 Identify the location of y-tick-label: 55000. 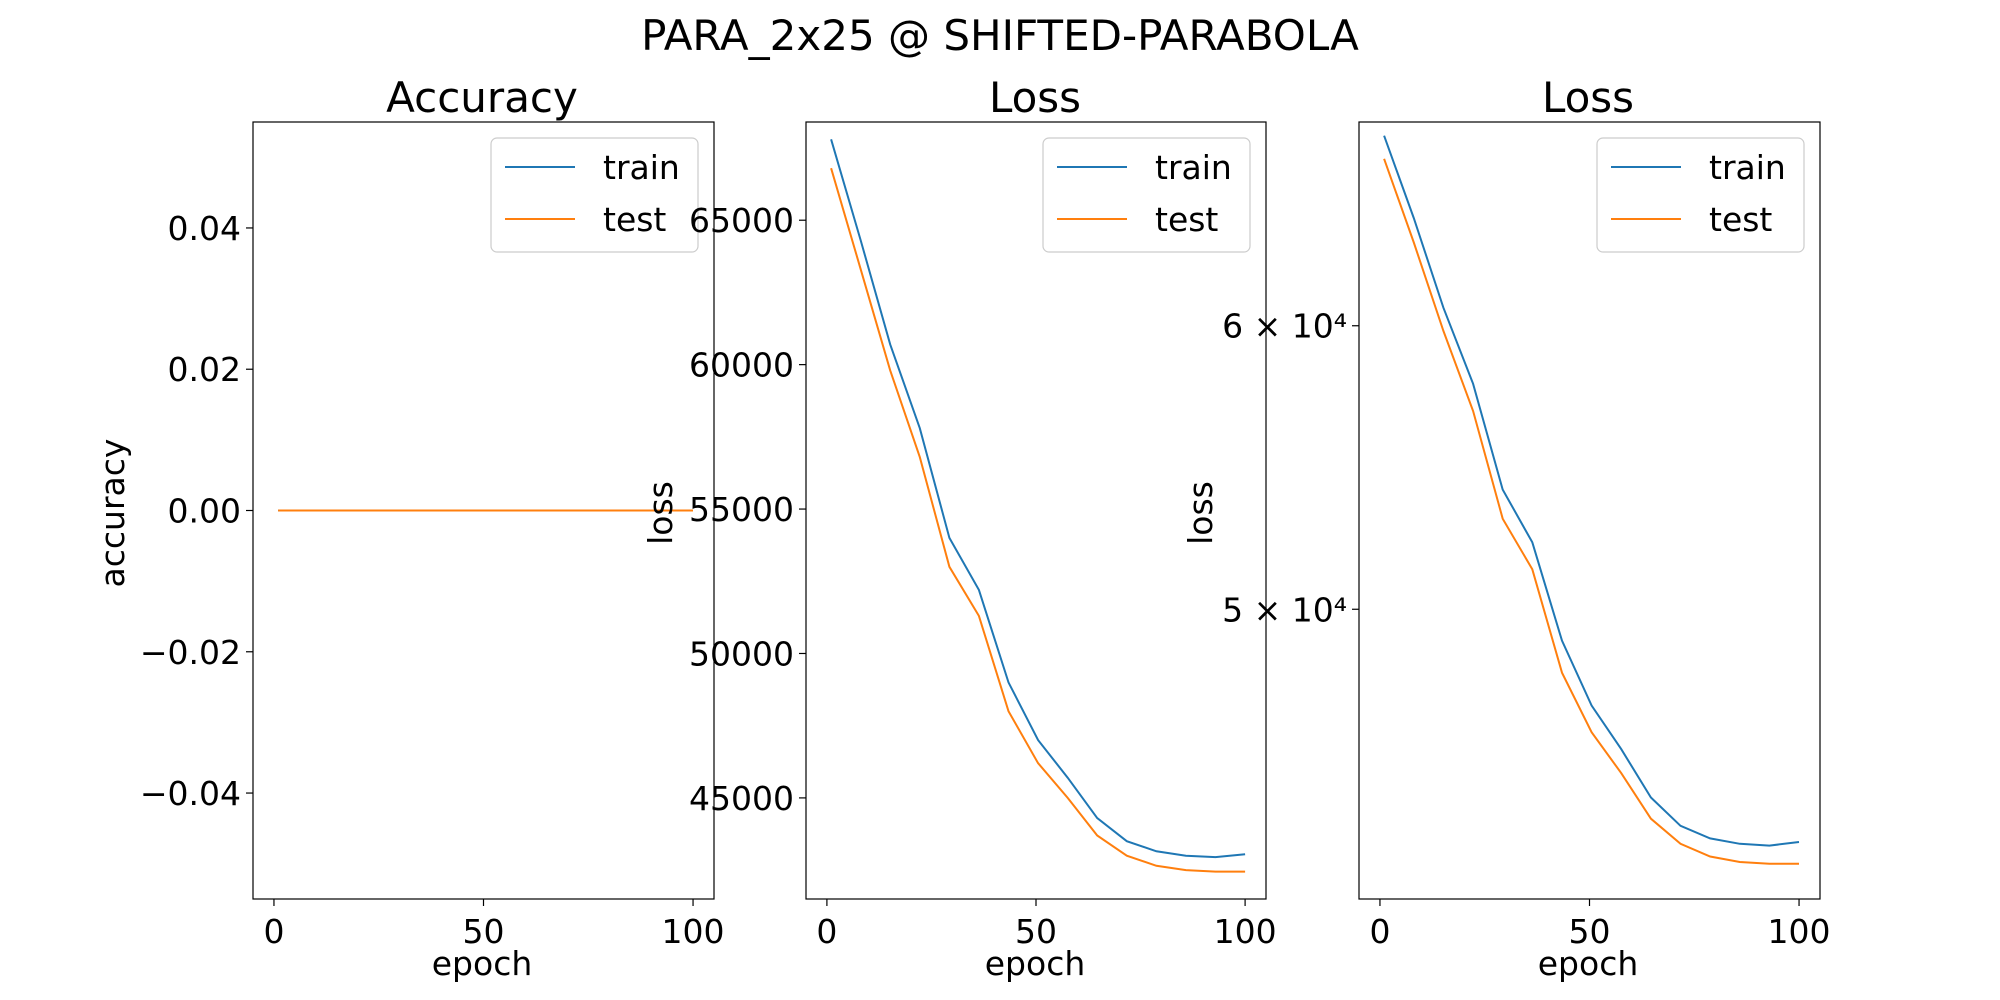
(741, 509).